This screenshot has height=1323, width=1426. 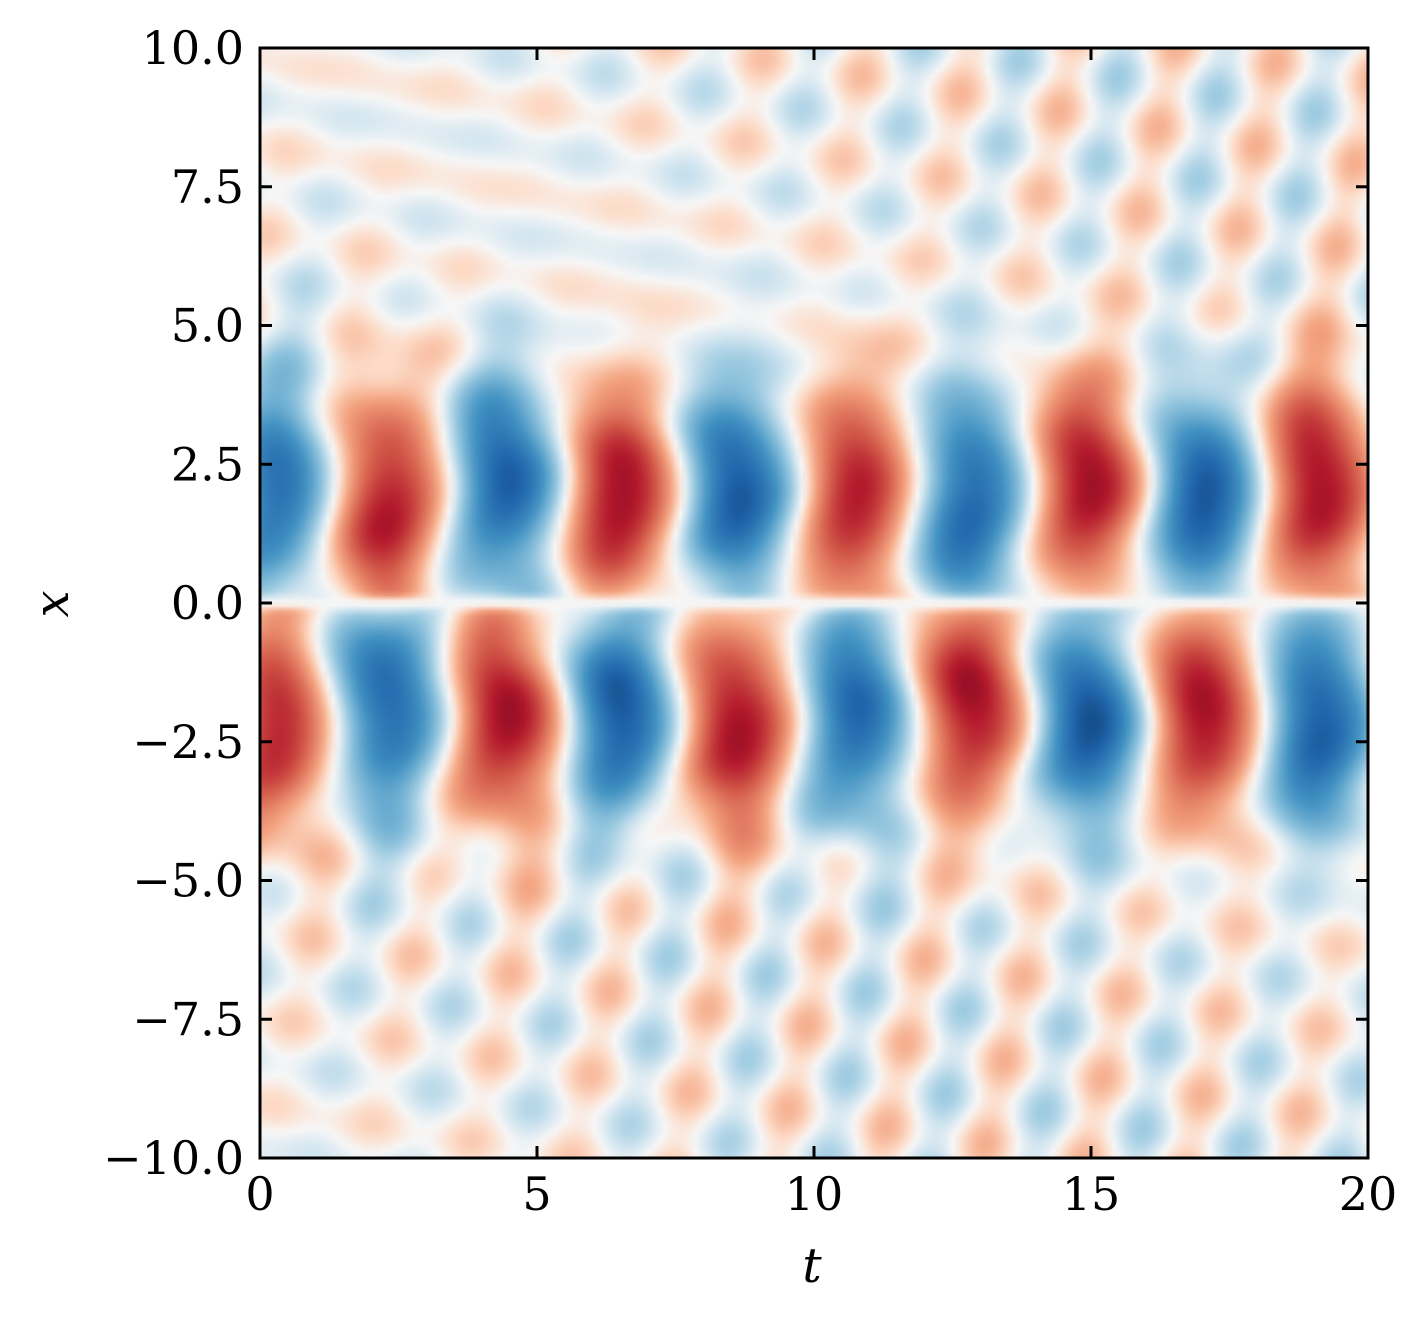 I want to click on y-tick-label: 10.0, so click(x=193, y=48).